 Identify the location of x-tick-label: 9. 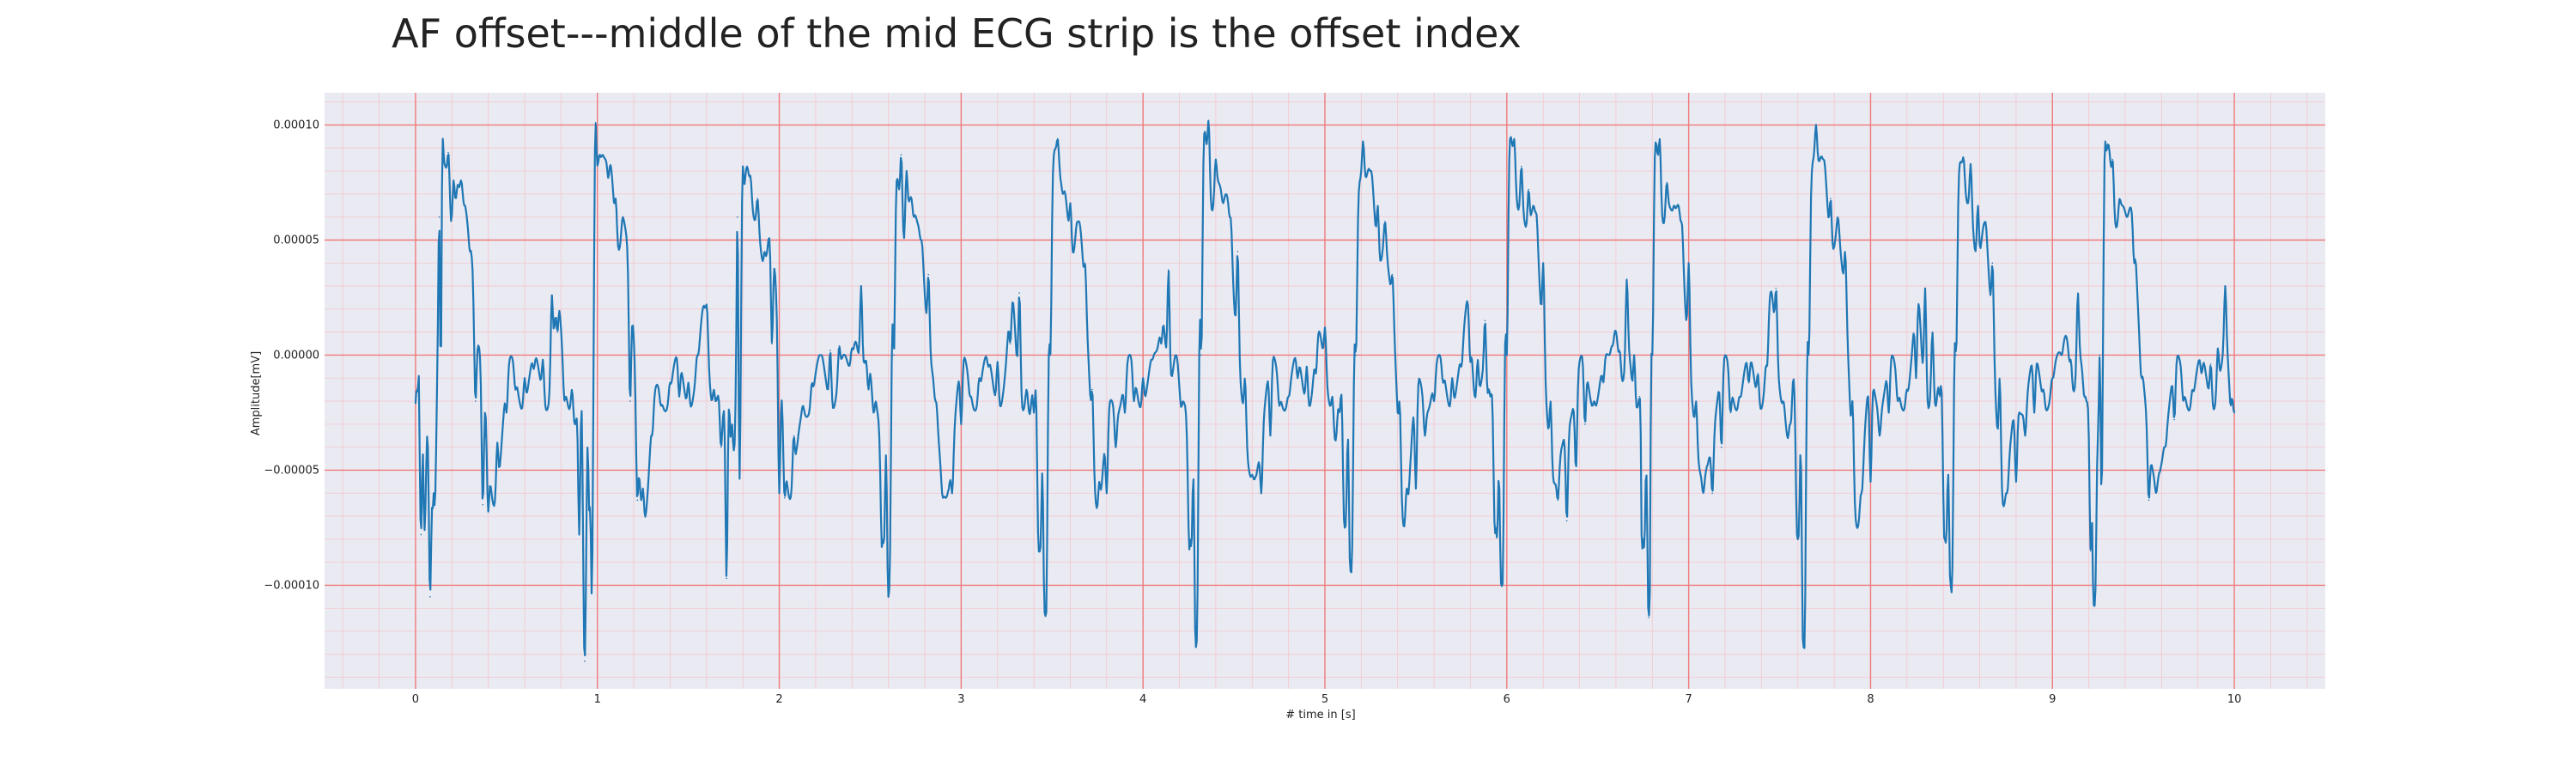
(2053, 699).